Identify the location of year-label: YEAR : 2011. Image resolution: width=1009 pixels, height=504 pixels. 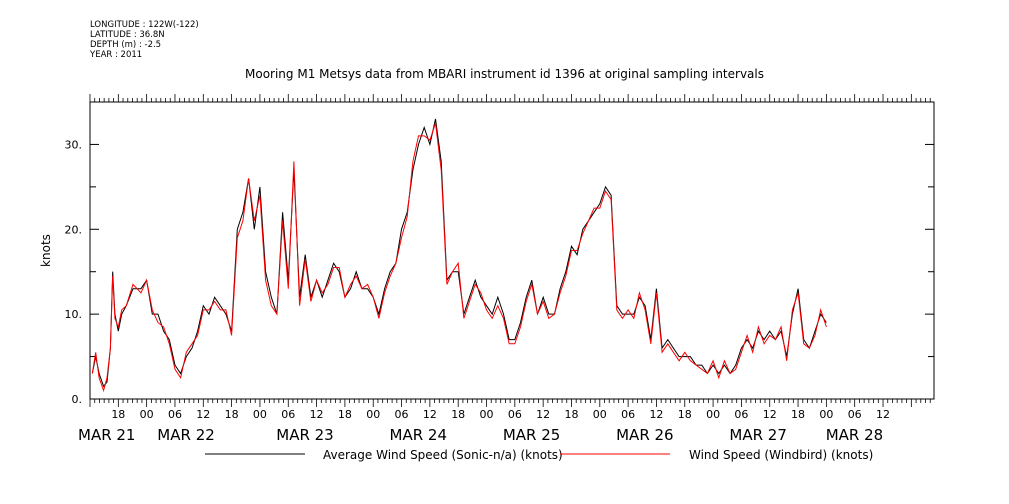
(116, 55).